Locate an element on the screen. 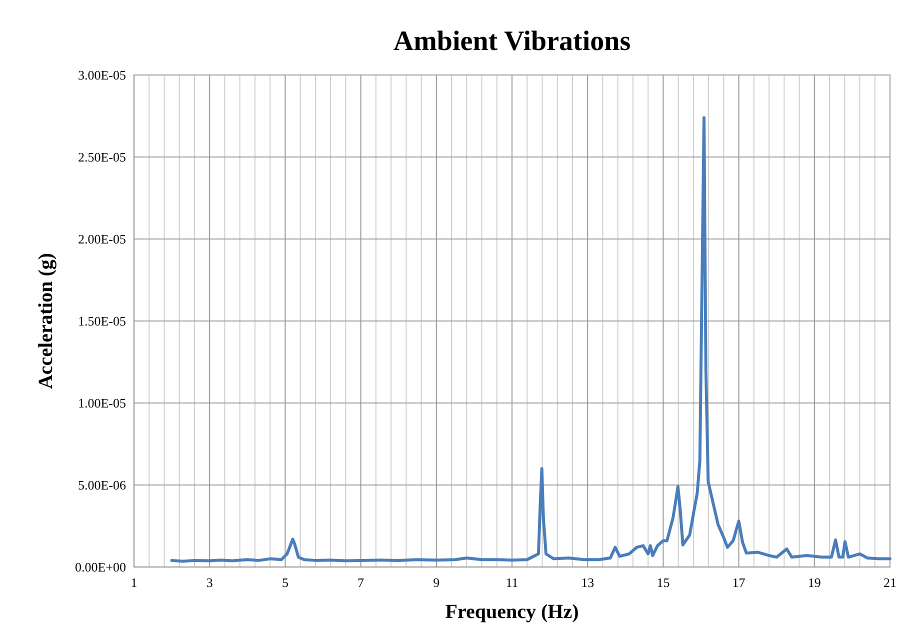 This screenshot has width=906, height=638. x-axis-title: Frequency (Hz) is located at coordinates (512, 612).